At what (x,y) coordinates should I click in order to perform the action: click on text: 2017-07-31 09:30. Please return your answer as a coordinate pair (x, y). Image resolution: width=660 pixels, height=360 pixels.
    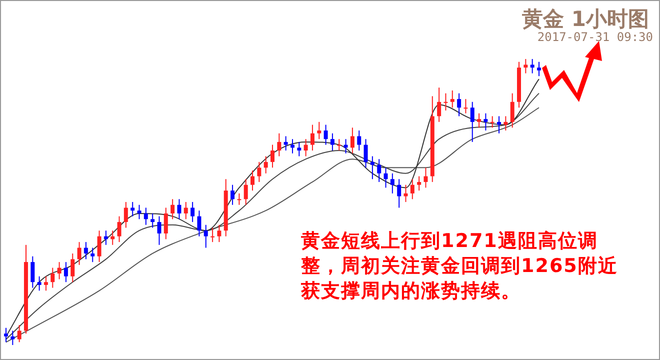
    Looking at the image, I should click on (595, 37).